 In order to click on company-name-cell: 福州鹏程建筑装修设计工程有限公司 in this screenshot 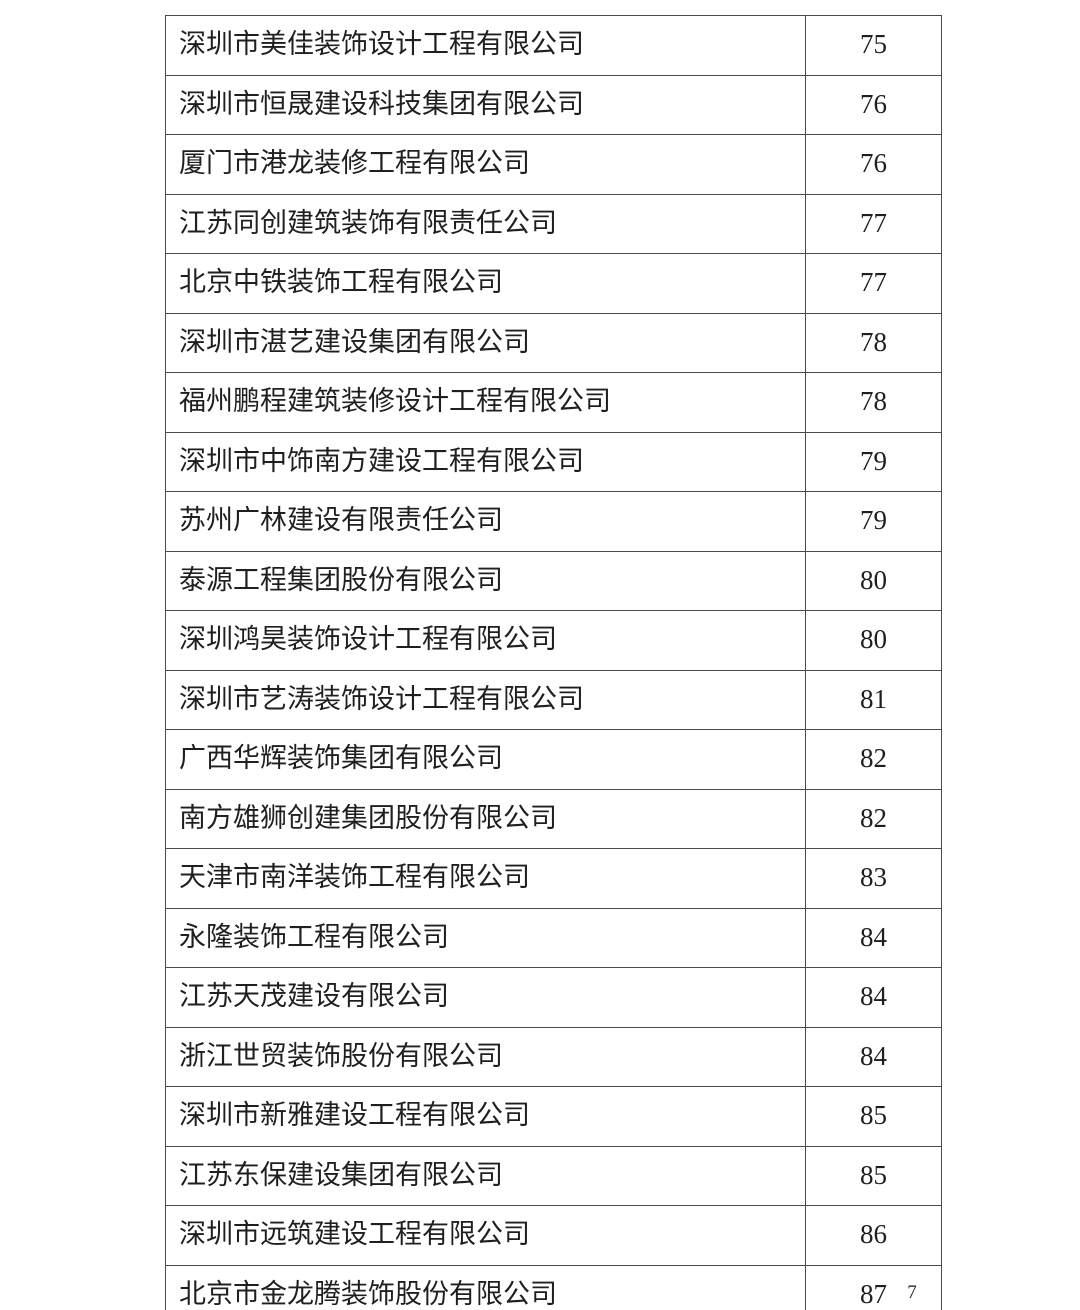, I will do `click(485, 402)`.